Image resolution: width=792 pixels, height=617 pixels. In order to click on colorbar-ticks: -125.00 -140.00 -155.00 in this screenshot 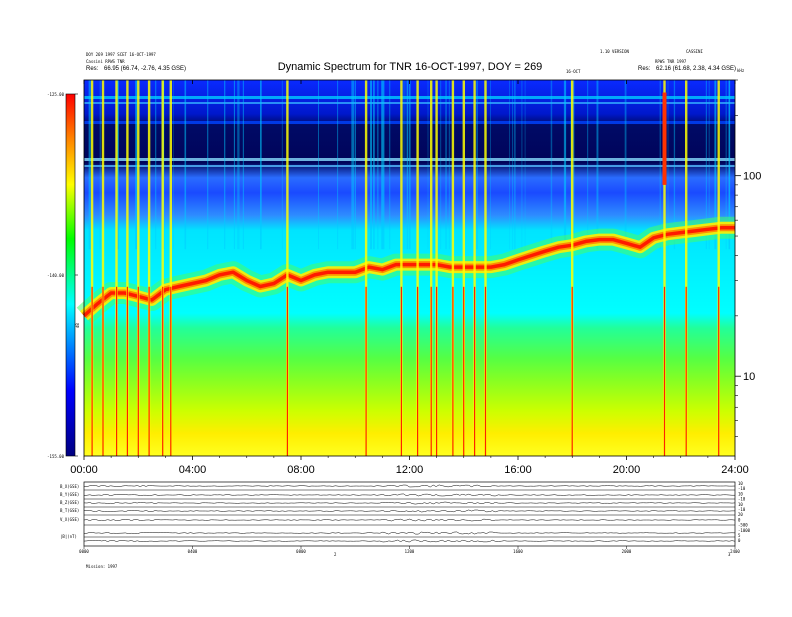, I will do `click(62, 275)`.